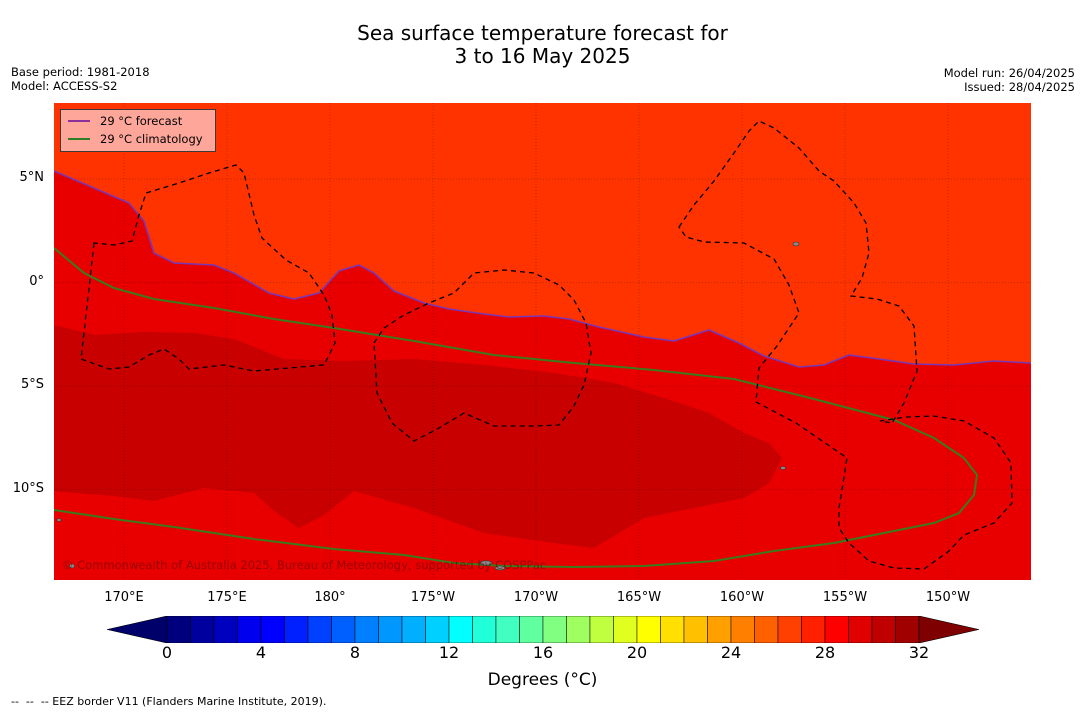  I want to click on colorbar-tick-label: 20, so click(637, 652).